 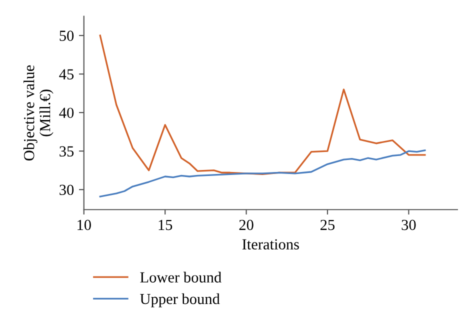 I want to click on y-tick-label: 35, so click(x=67, y=151).